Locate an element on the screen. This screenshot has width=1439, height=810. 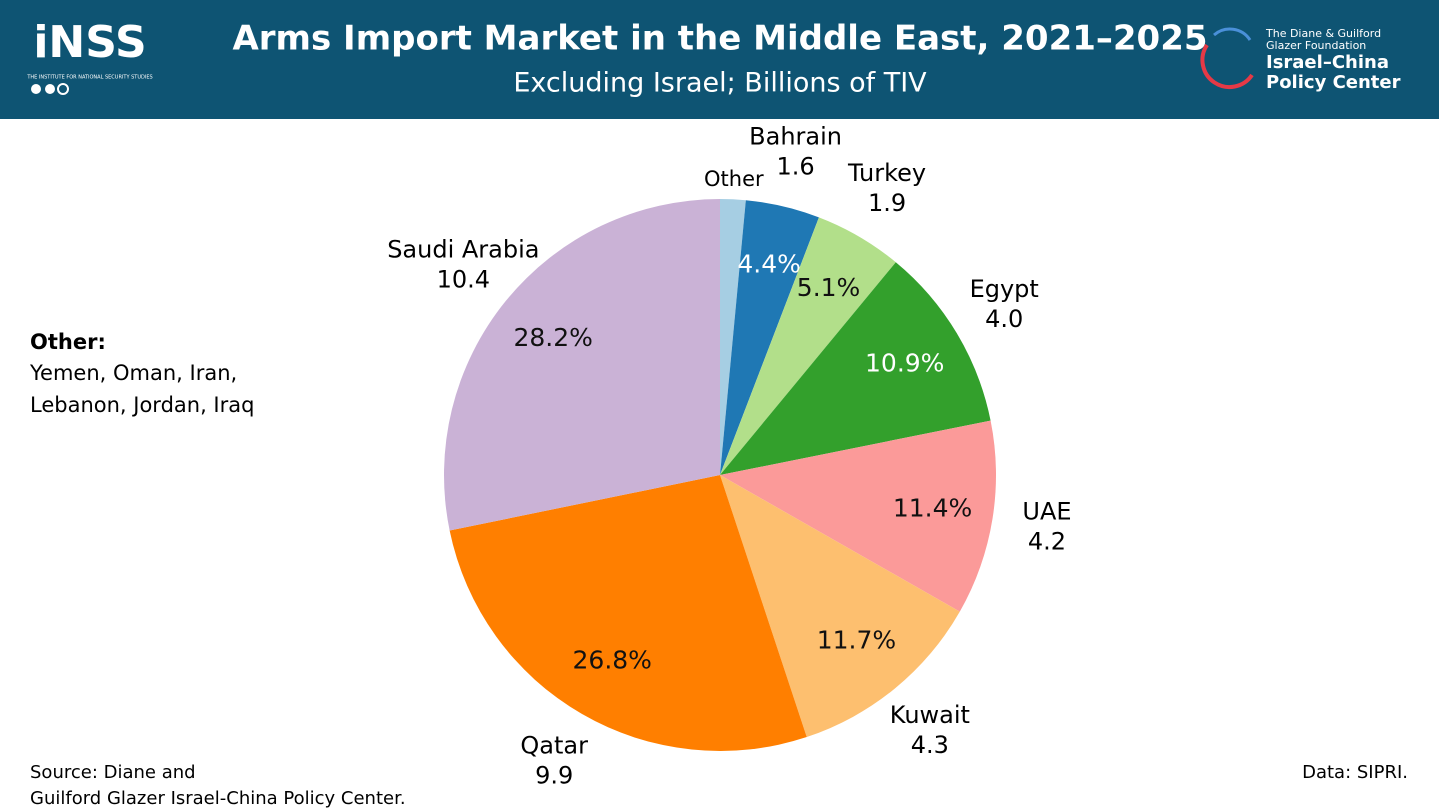
category-label: Qatar is located at coordinates (554, 746).